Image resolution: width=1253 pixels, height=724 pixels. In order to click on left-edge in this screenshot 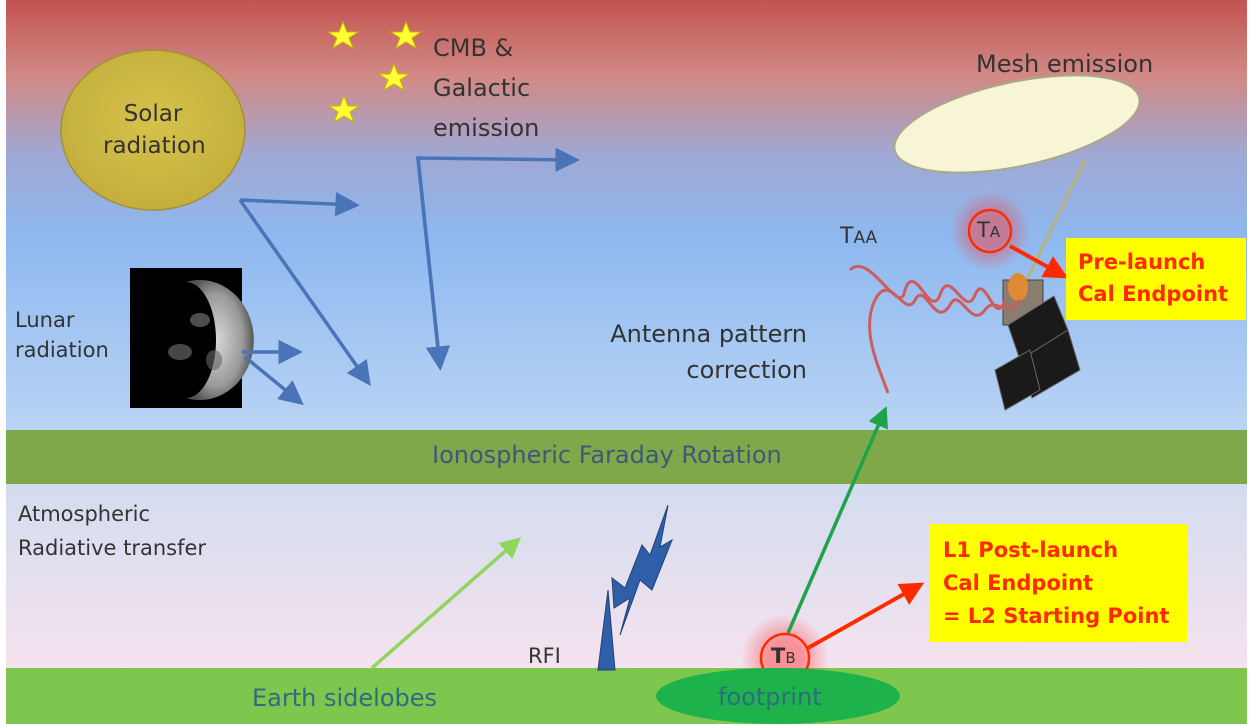, I will do `click(3, 362)`.